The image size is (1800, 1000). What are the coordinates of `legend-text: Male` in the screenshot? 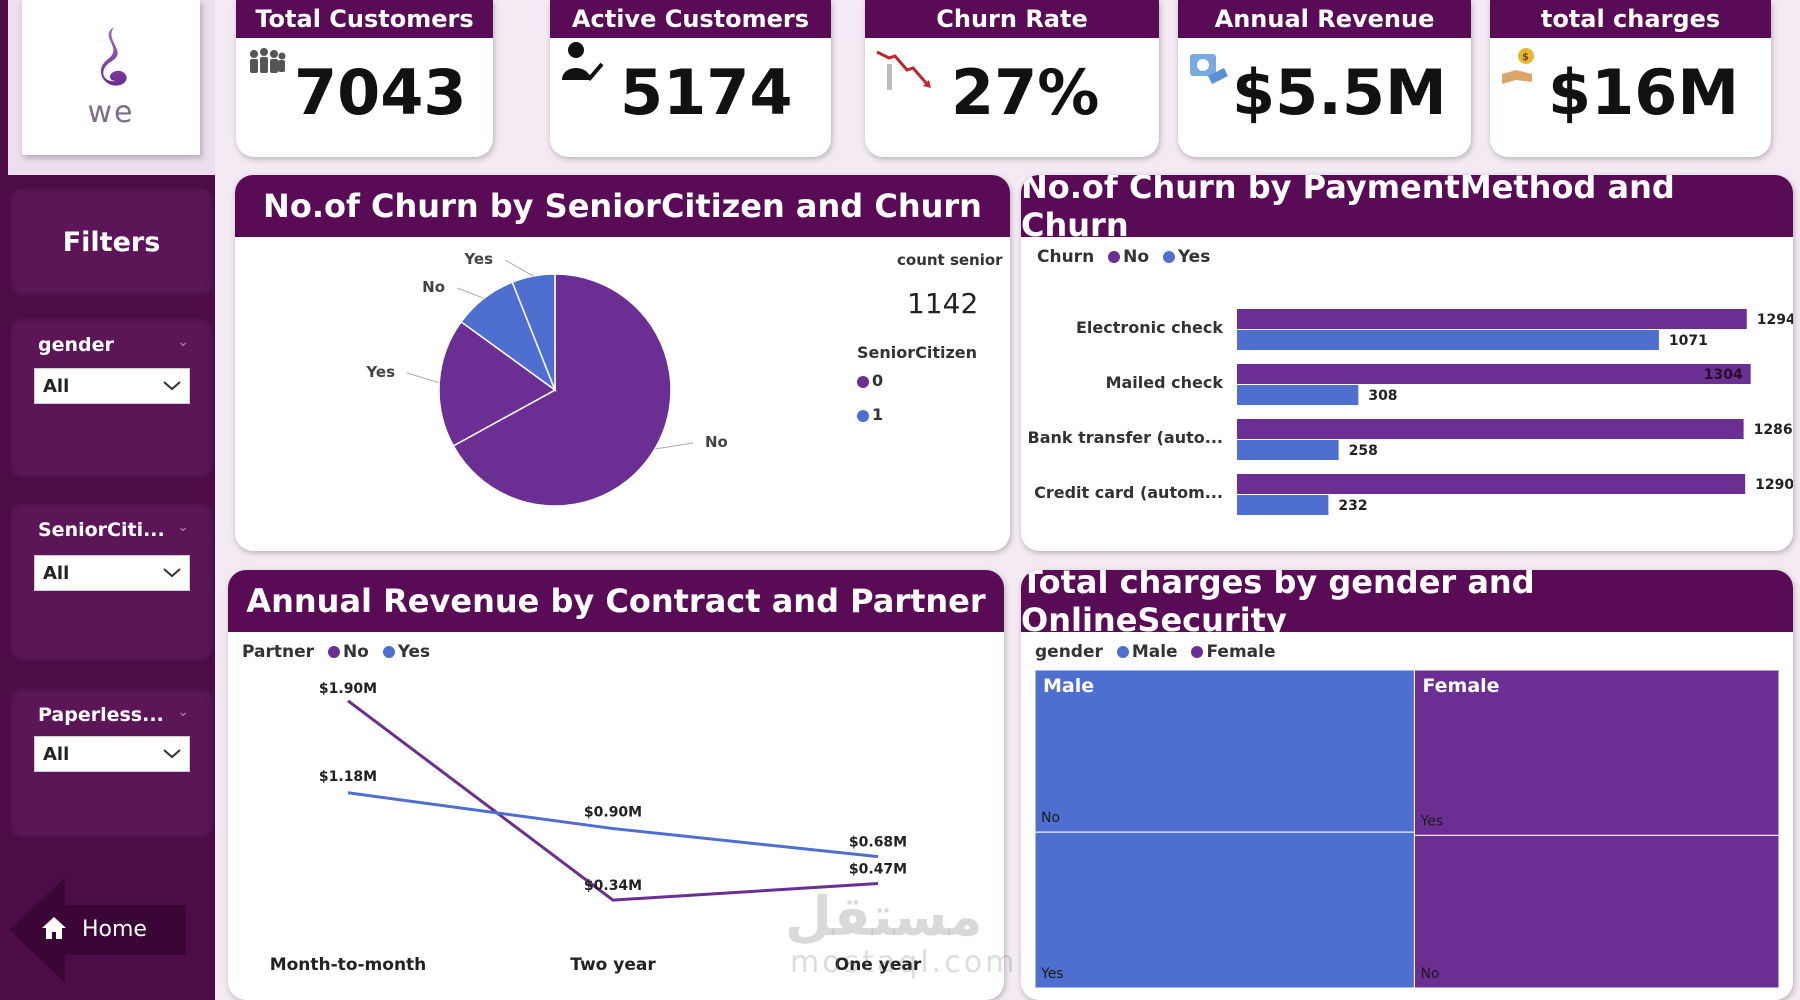 It's located at (1154, 652).